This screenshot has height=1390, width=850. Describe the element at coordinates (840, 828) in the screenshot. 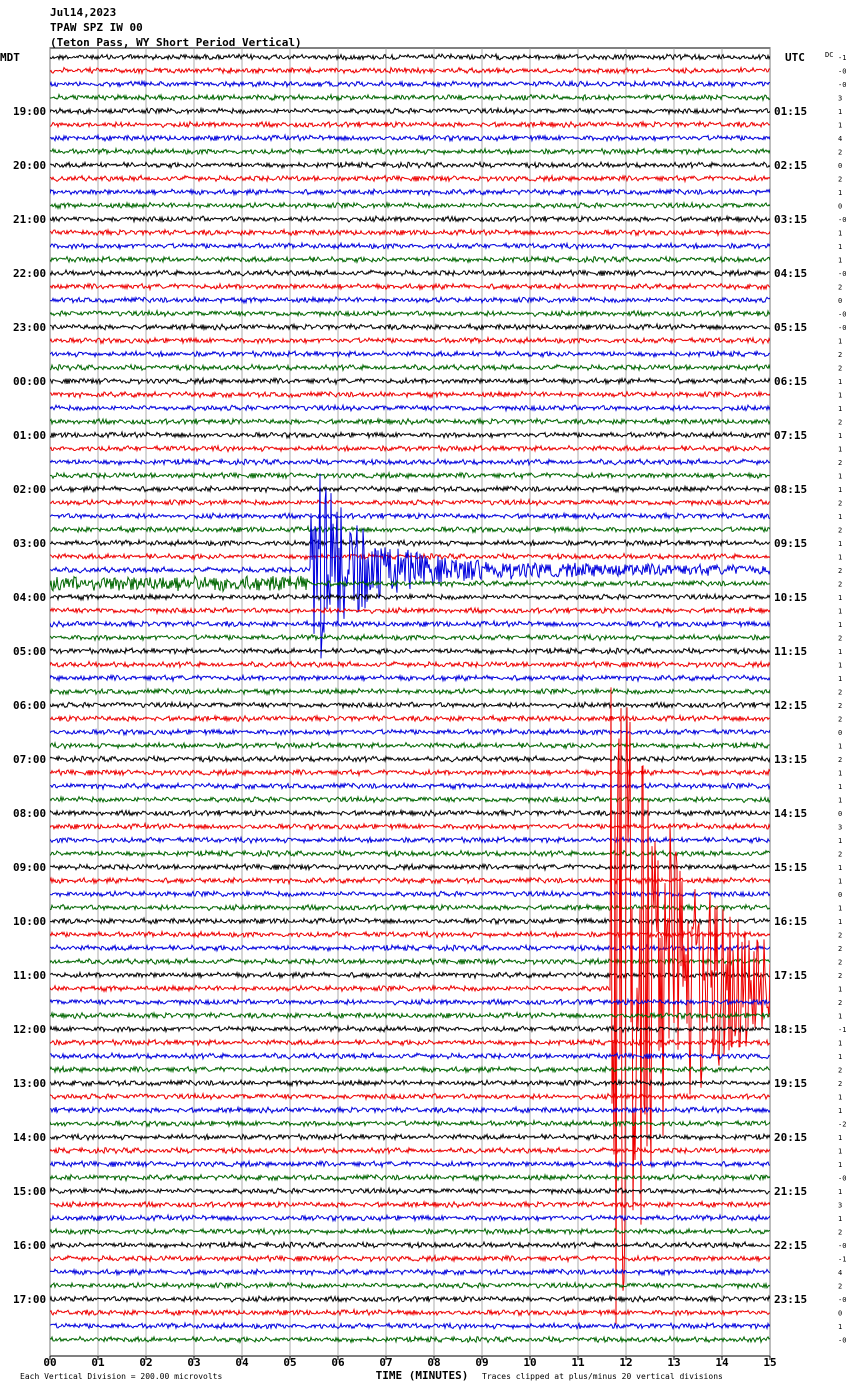

I see `trace-offset: 3` at that location.